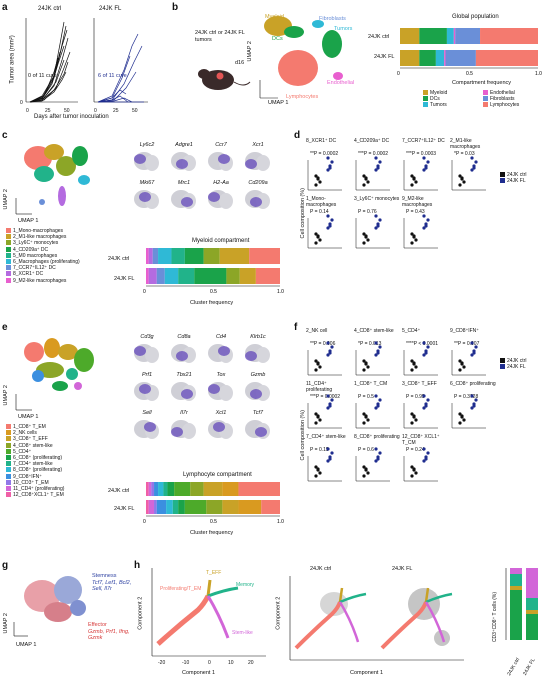 Image resolution: width=548 pixels, height=685 pixels. I want to click on dotplot-title: 3_Ly6C⁺ monocytes, so click(377, 199).